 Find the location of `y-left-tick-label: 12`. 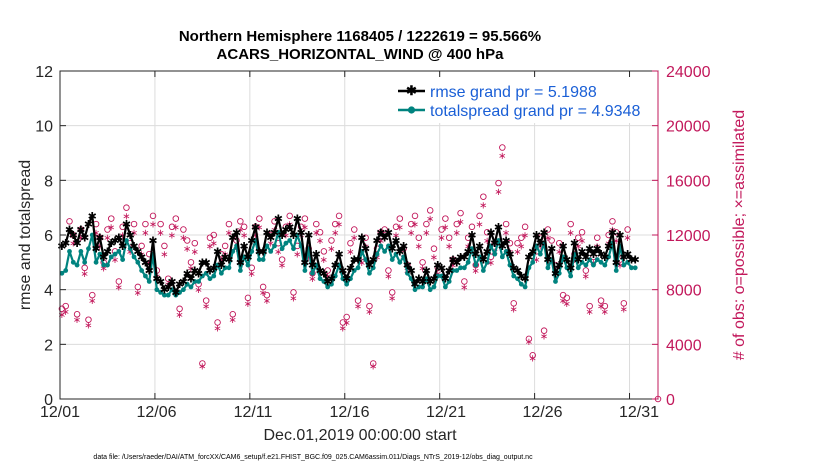

y-left-tick-label: 12 is located at coordinates (44, 72).